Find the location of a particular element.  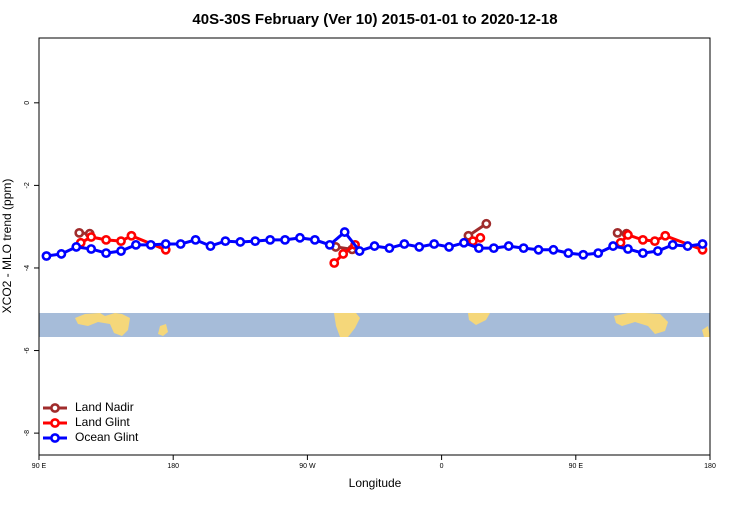

x-tick-label: 0 is located at coordinates (442, 466).